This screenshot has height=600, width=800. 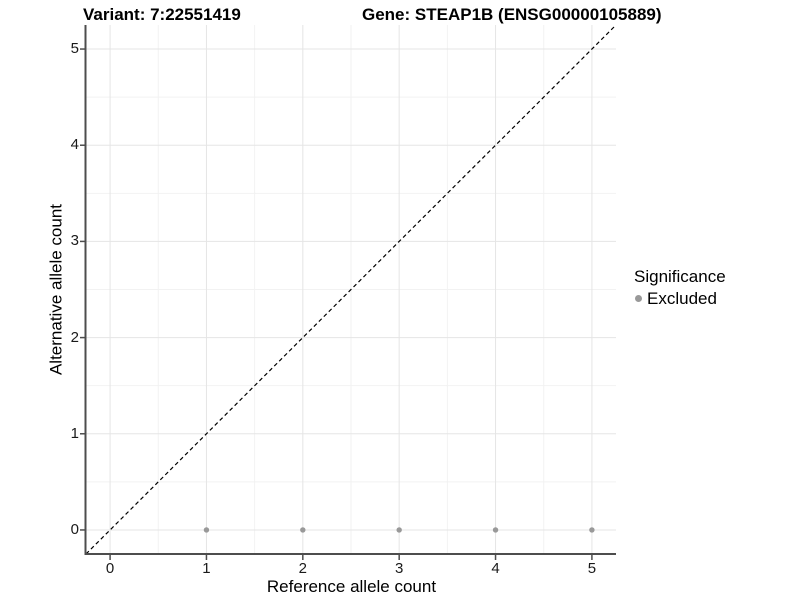 I want to click on legend: Significance Excluded, so click(x=680, y=287).